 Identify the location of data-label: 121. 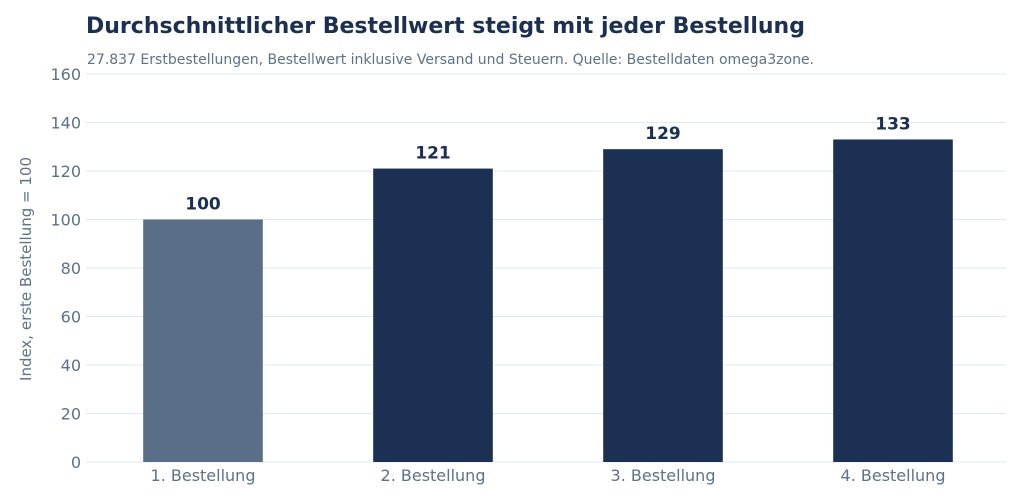
(433, 154).